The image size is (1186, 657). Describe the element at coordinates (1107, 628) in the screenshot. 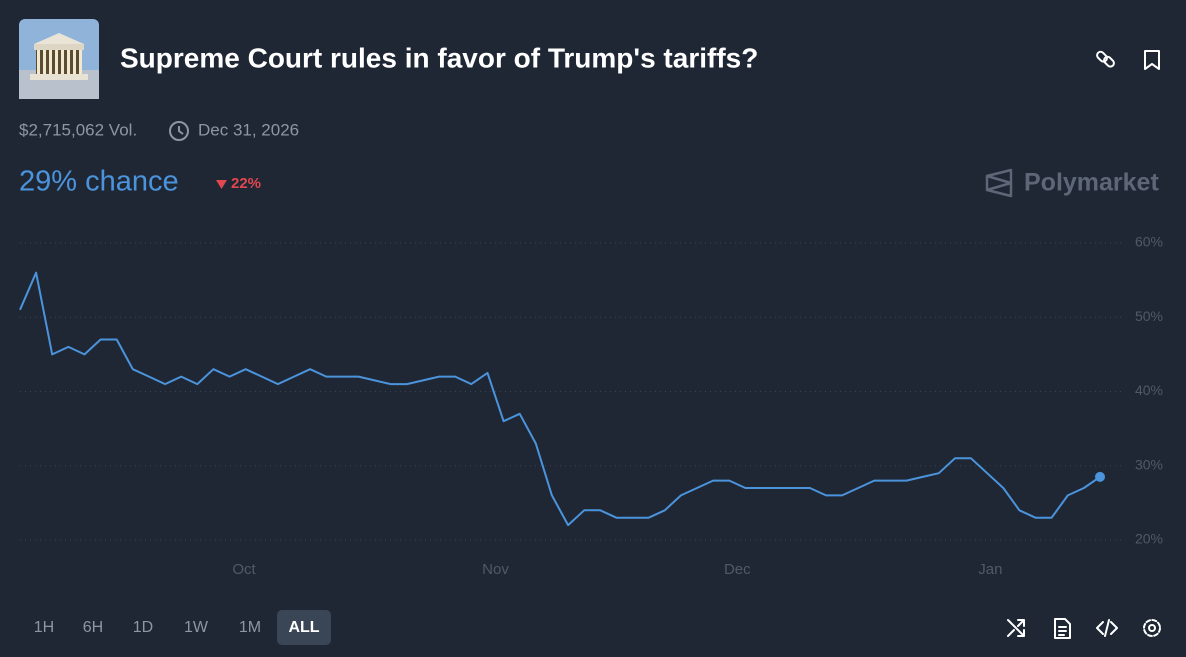

I see `embed-icon` at that location.